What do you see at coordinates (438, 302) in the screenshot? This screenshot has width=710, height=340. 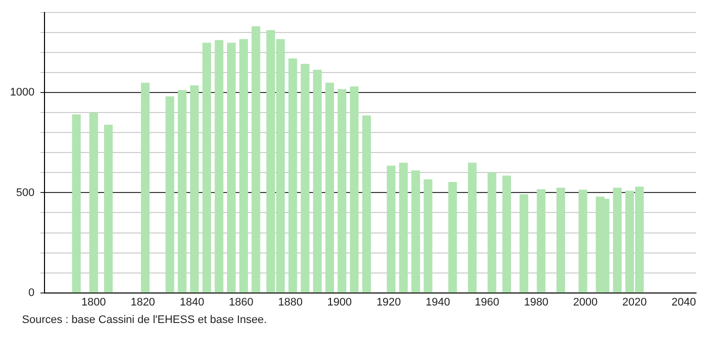 I see `x-tick-label: 1940` at bounding box center [438, 302].